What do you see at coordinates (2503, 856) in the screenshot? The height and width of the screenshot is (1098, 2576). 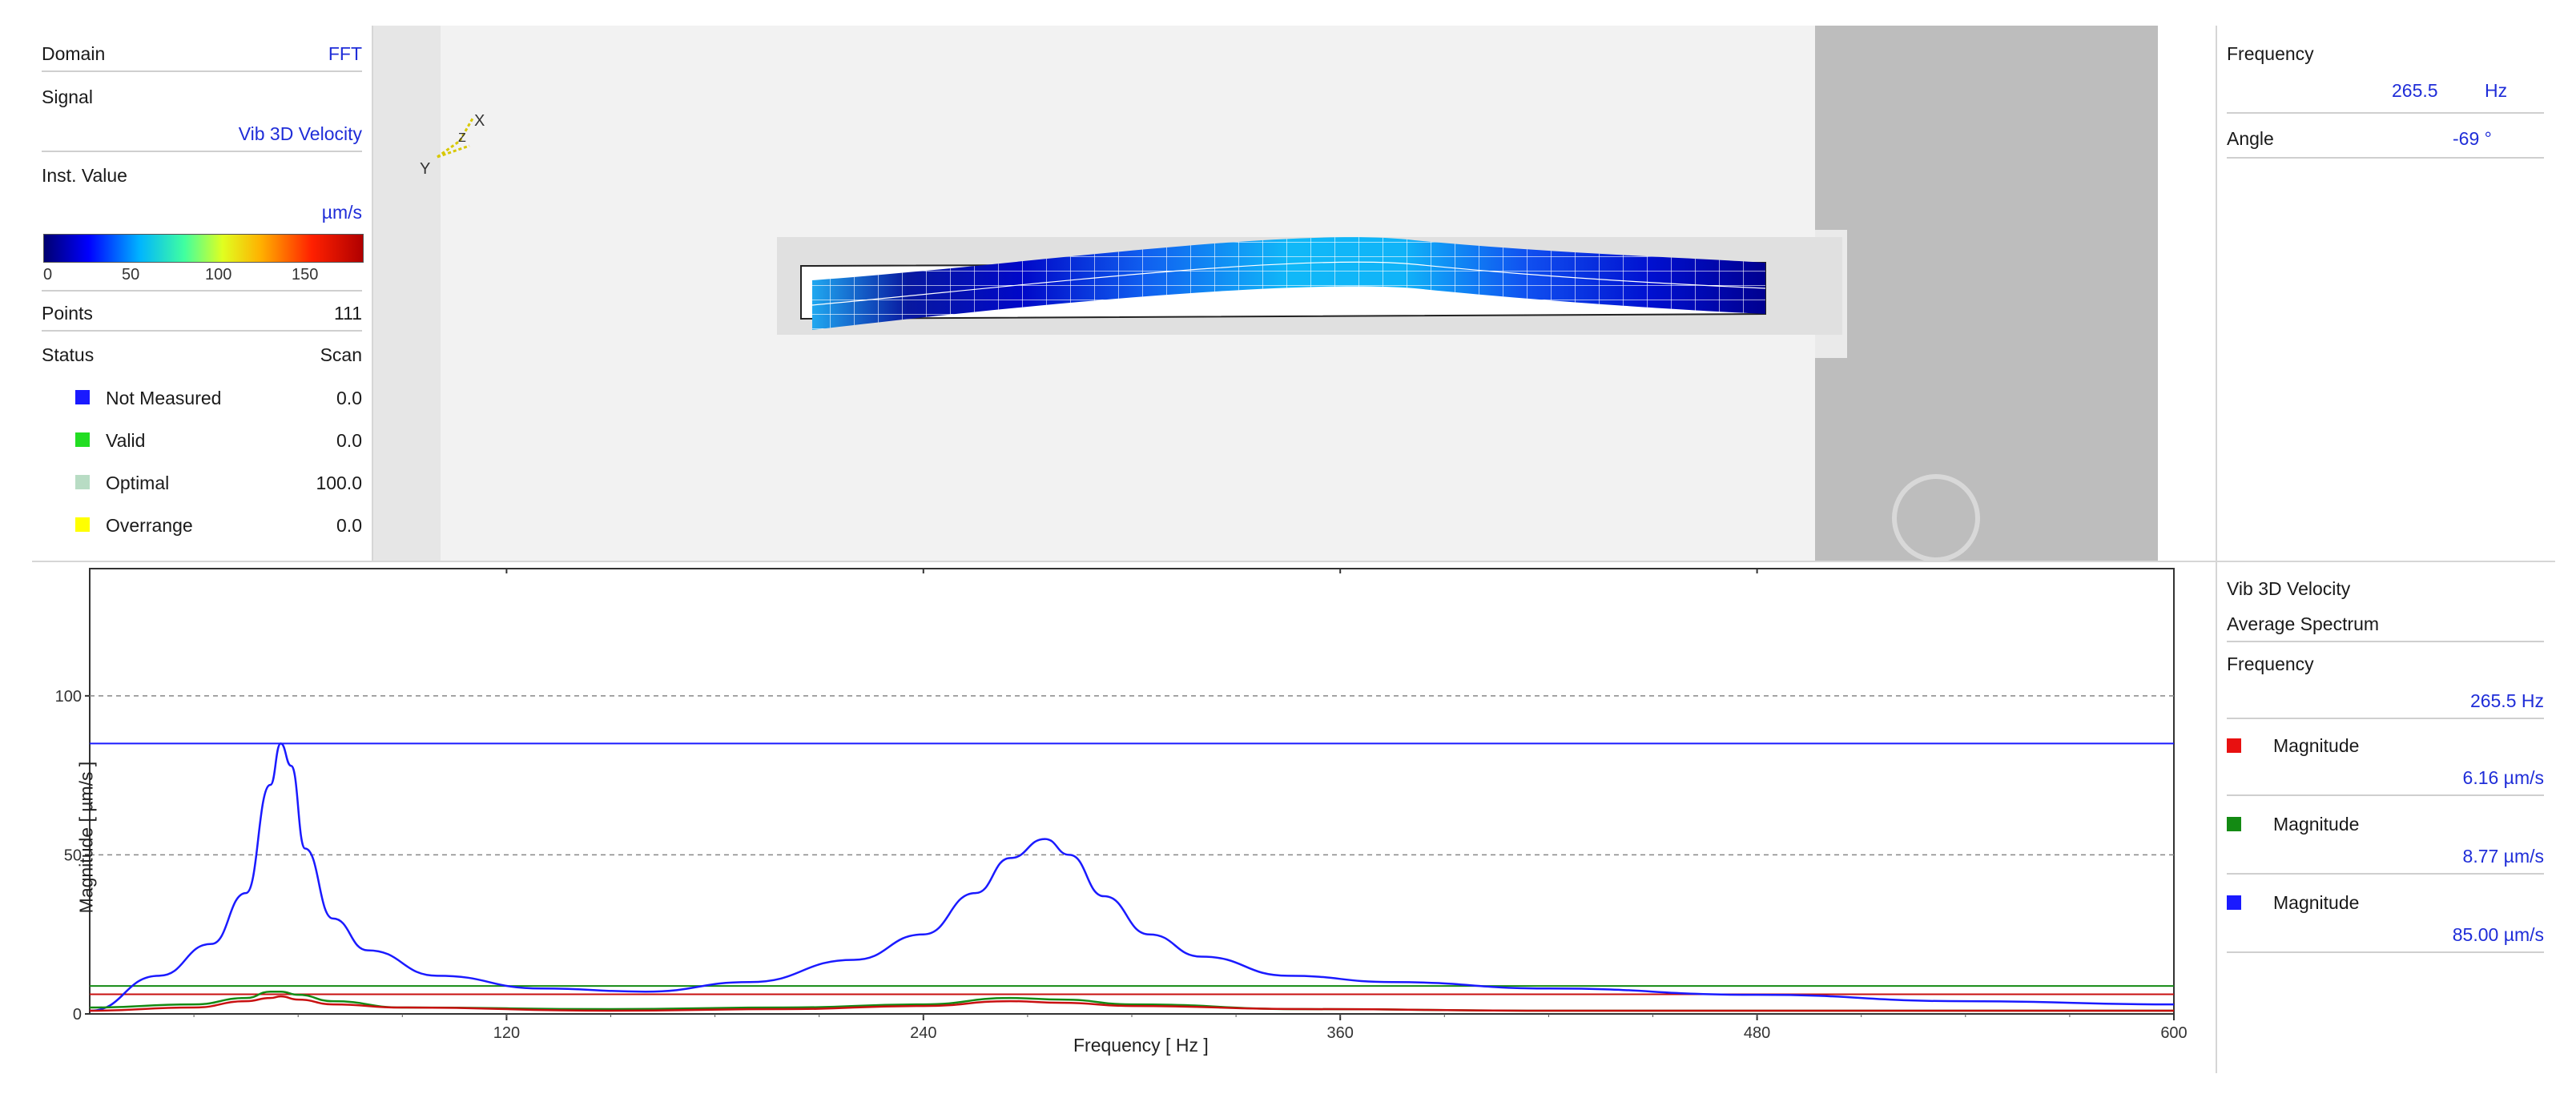 I see `magnitude-value: 8.77 µm/s` at bounding box center [2503, 856].